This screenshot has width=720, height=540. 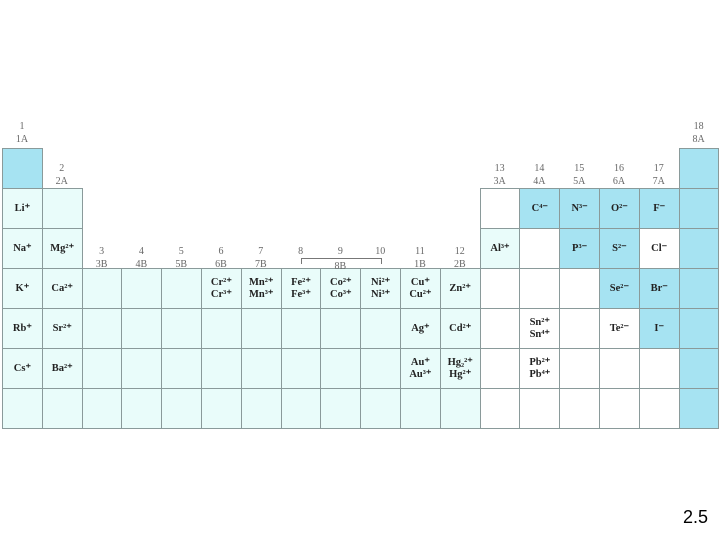 What do you see at coordinates (420, 264) in the screenshot?
I see `group-label: 1B` at bounding box center [420, 264].